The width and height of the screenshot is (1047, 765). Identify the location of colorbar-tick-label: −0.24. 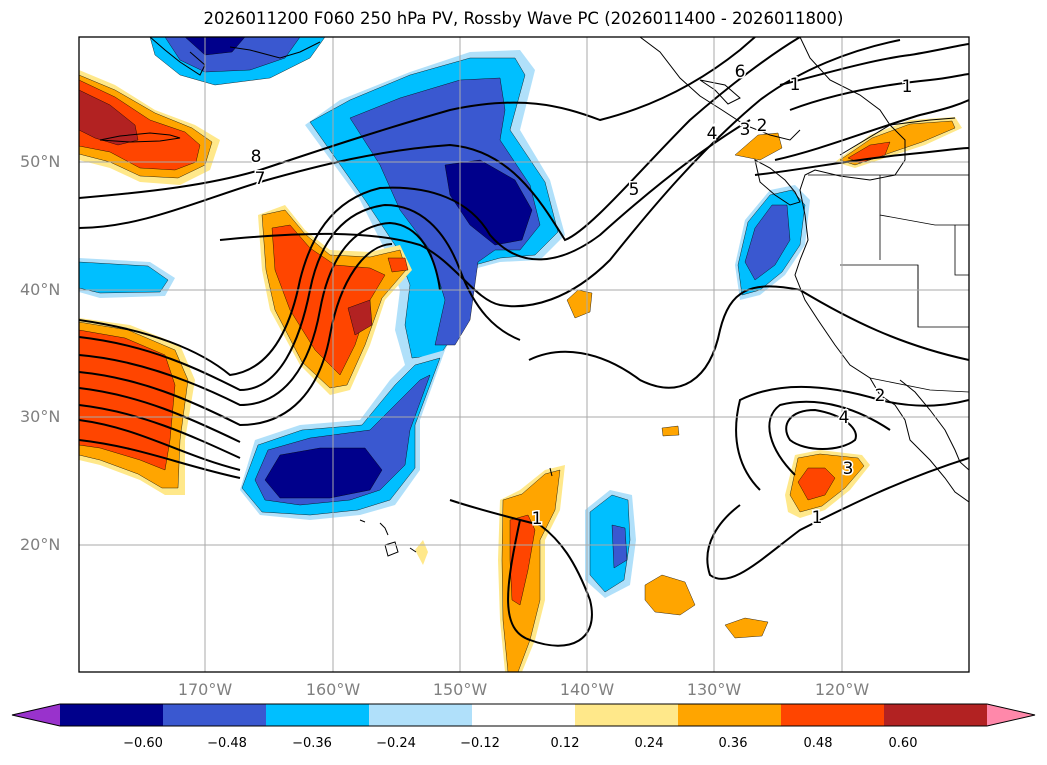
(396, 743).